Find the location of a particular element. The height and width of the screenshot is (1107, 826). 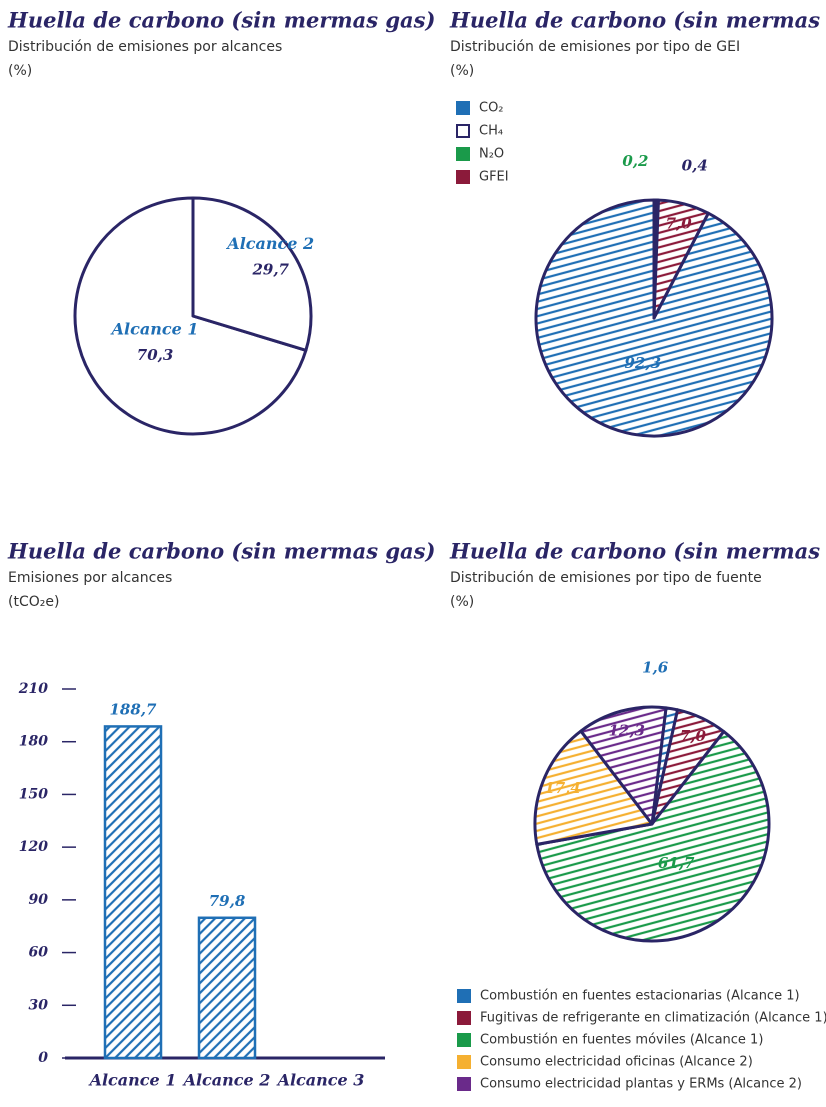

y-tick-label: 210 is located at coordinates (33, 689).